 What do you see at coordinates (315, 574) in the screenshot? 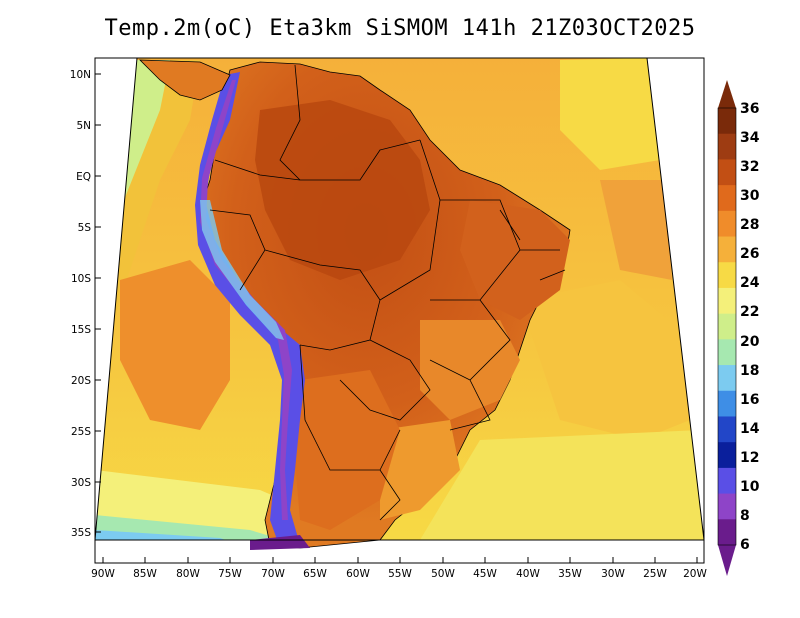
I see `lon-label-65w: 65W` at bounding box center [315, 574].